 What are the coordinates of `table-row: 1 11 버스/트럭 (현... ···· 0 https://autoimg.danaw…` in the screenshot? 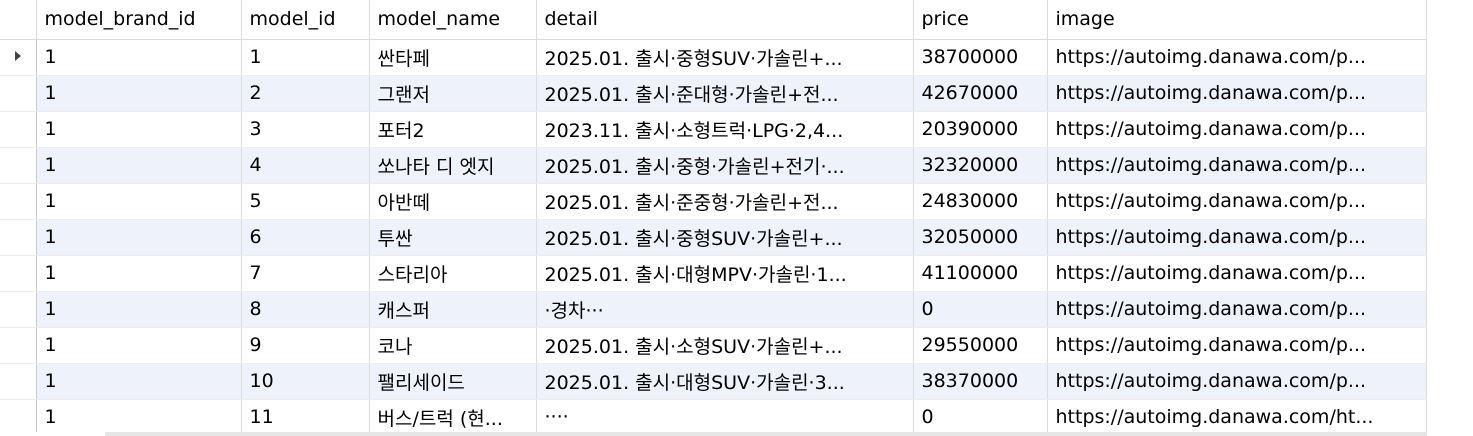 It's located at (713, 417).